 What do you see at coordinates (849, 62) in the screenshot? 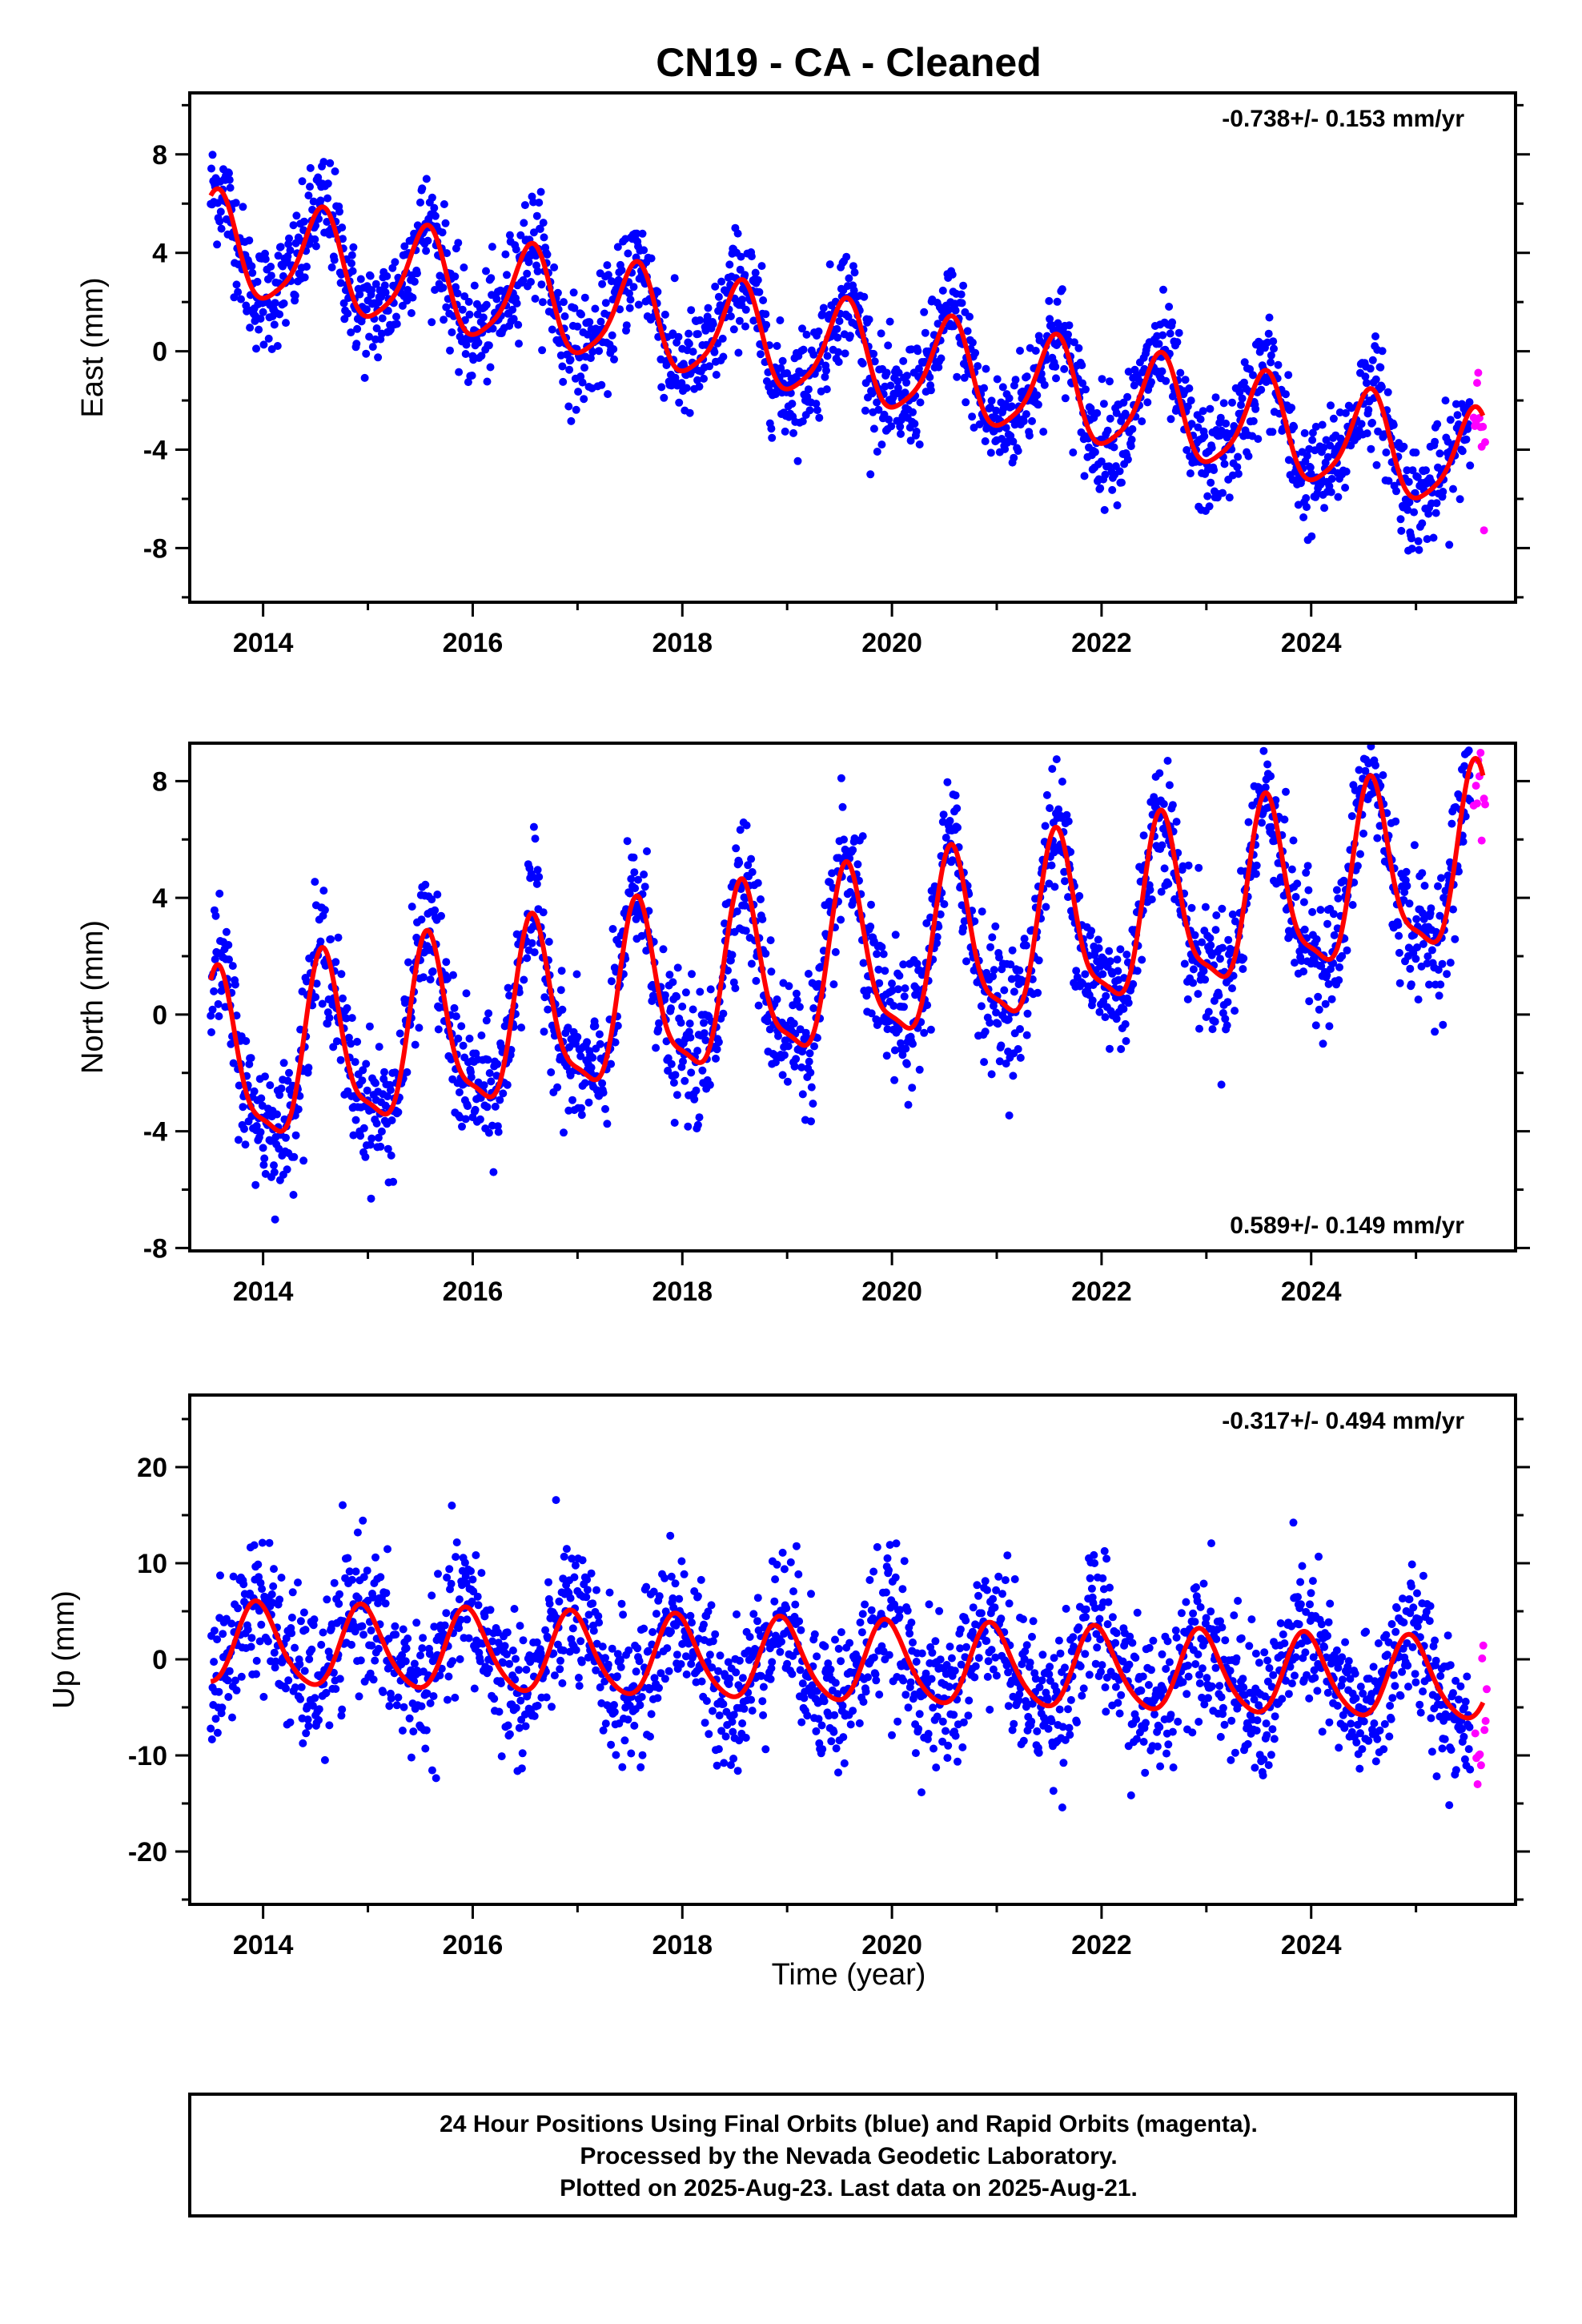
I see `figure-title: CN19 - CA - Cleaned` at bounding box center [849, 62].